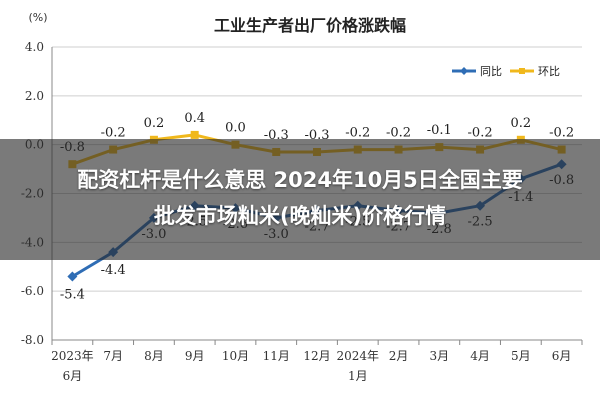 The image size is (600, 400). What do you see at coordinates (113, 356) in the screenshot?
I see `x-tick-label: 7月` at bounding box center [113, 356].